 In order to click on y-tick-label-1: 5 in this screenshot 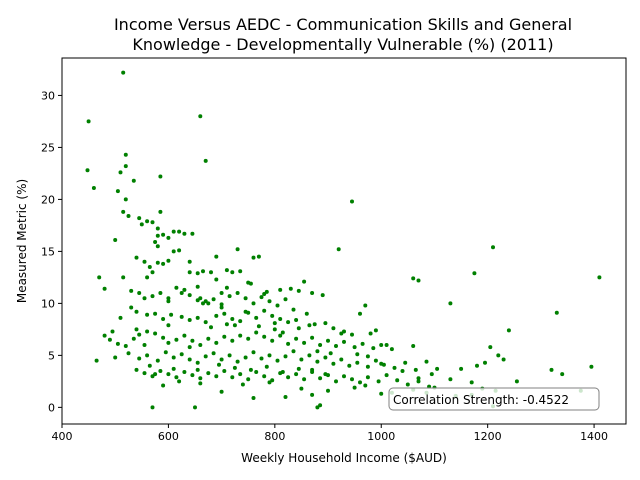, I will do `click(51, 355)`.